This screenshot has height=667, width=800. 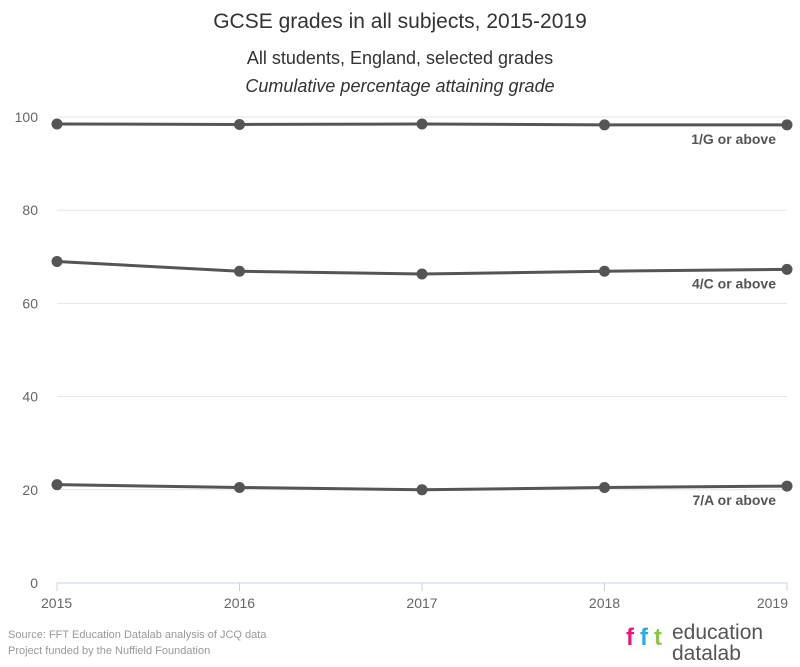 What do you see at coordinates (400, 21) in the screenshot?
I see `chart-title: GCSE grades in all subjects, 2015-2019` at bounding box center [400, 21].